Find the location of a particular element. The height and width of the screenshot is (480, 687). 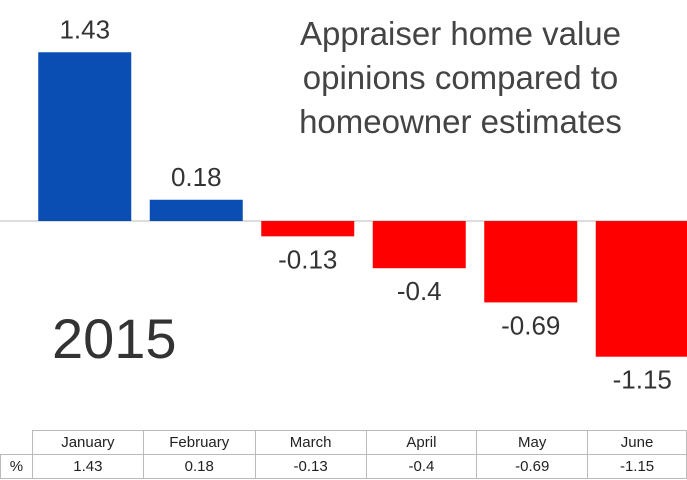

data-label: -0.4 is located at coordinates (419, 291).